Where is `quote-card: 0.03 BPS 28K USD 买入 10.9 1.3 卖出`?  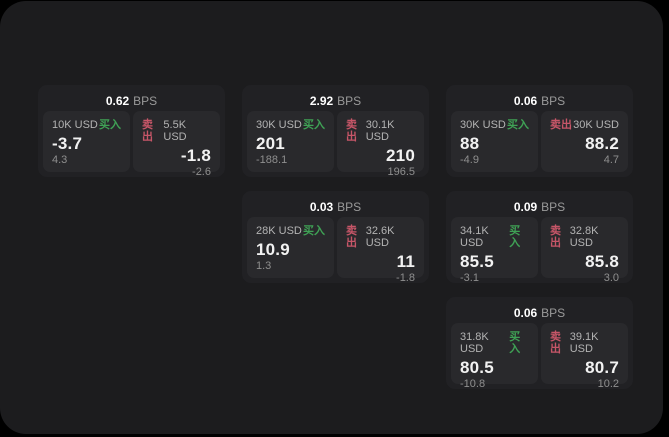 quote-card: 0.03 BPS 28K USD 买入 10.9 1.3 卖出 is located at coordinates (335, 237).